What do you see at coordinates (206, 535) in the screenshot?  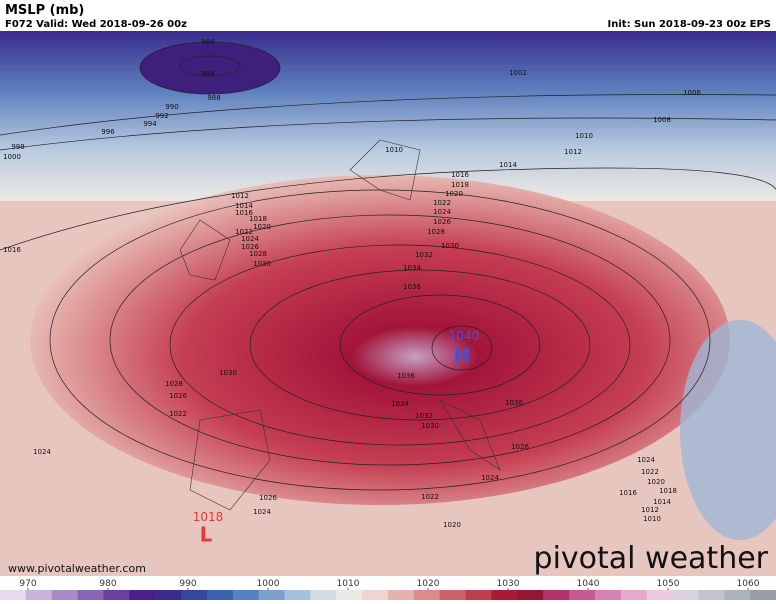 I see `low-symbol: L` at bounding box center [206, 535].